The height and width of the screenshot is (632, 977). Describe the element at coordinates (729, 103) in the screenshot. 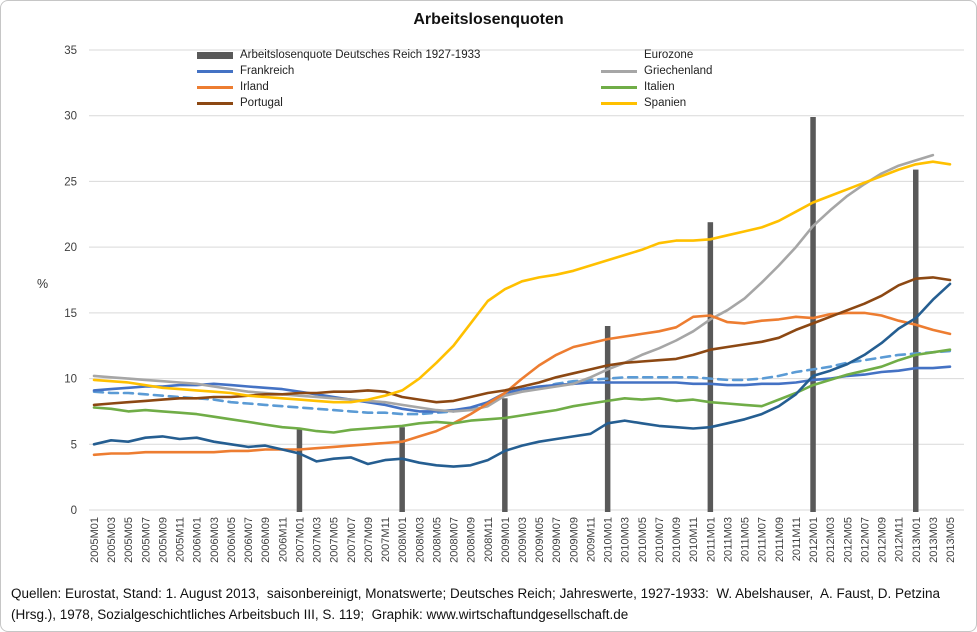

I see `legend-item-spanien: Spanien` at that location.